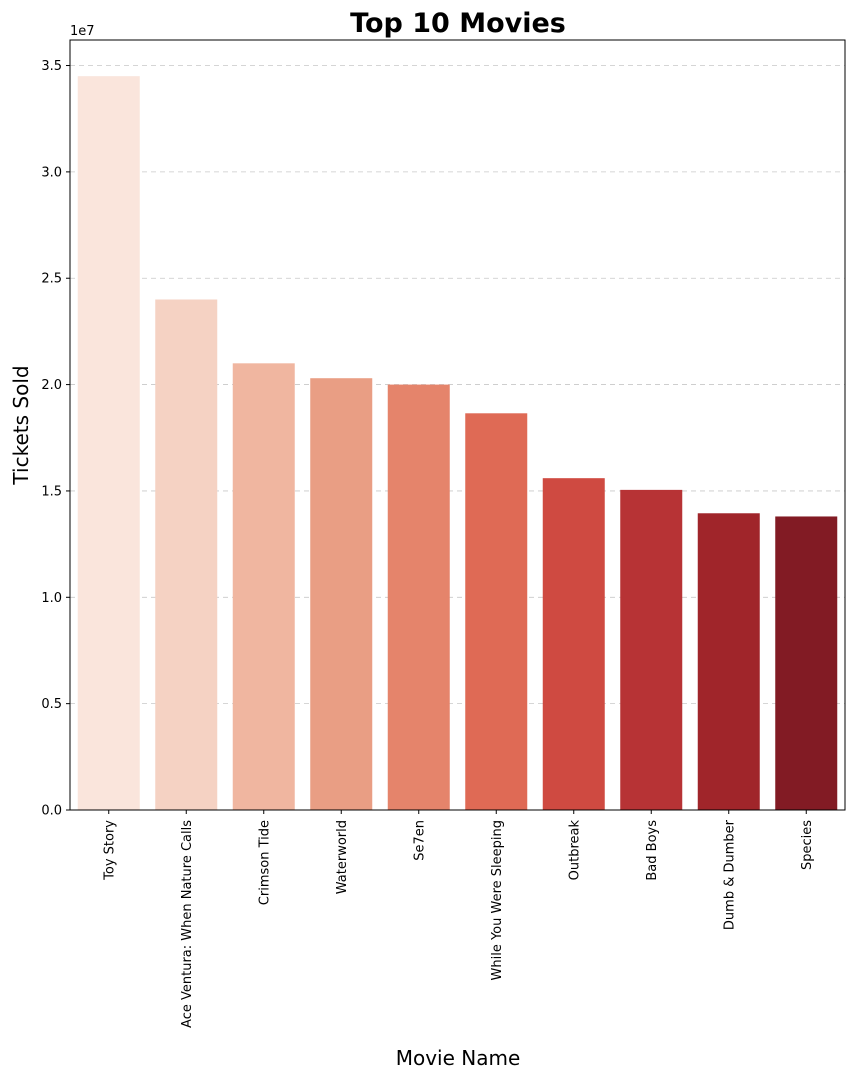 This screenshot has width=855, height=1080. I want to click on y-scale-label: 1e7, so click(82, 31).